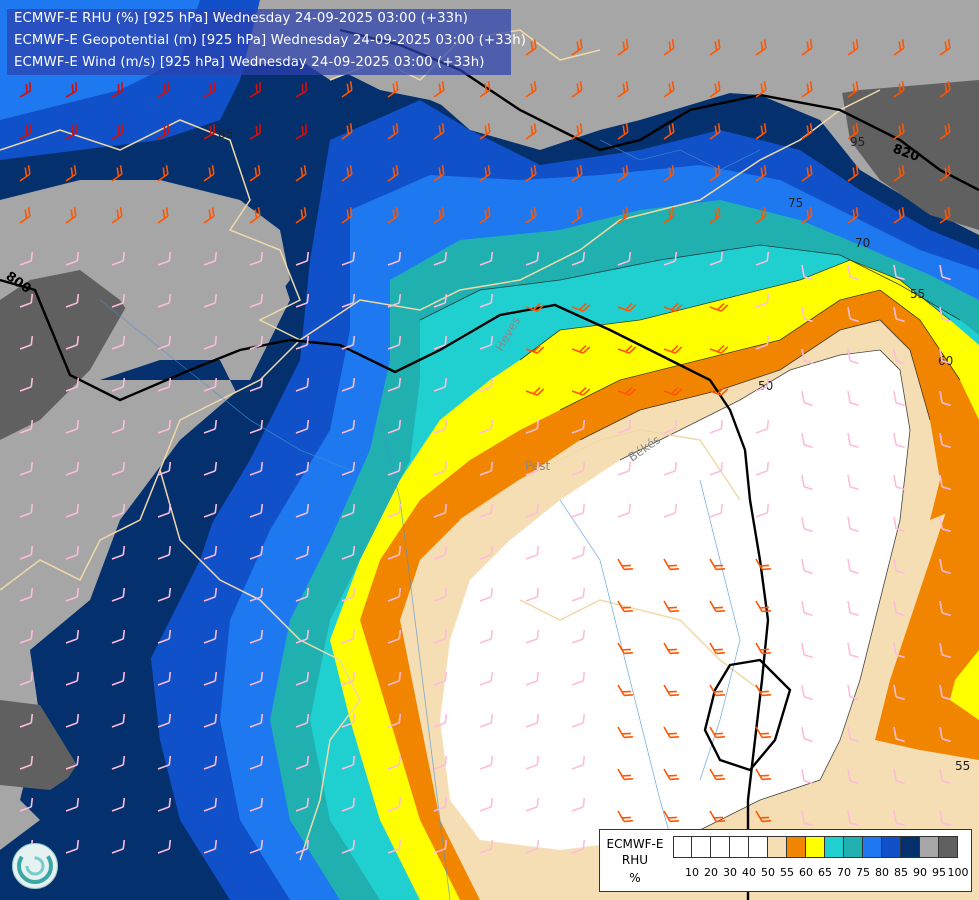 This screenshot has width=979, height=900. Describe the element at coordinates (145, 260) in the screenshot. I see `rhu-band-90-95-northwest` at that location.